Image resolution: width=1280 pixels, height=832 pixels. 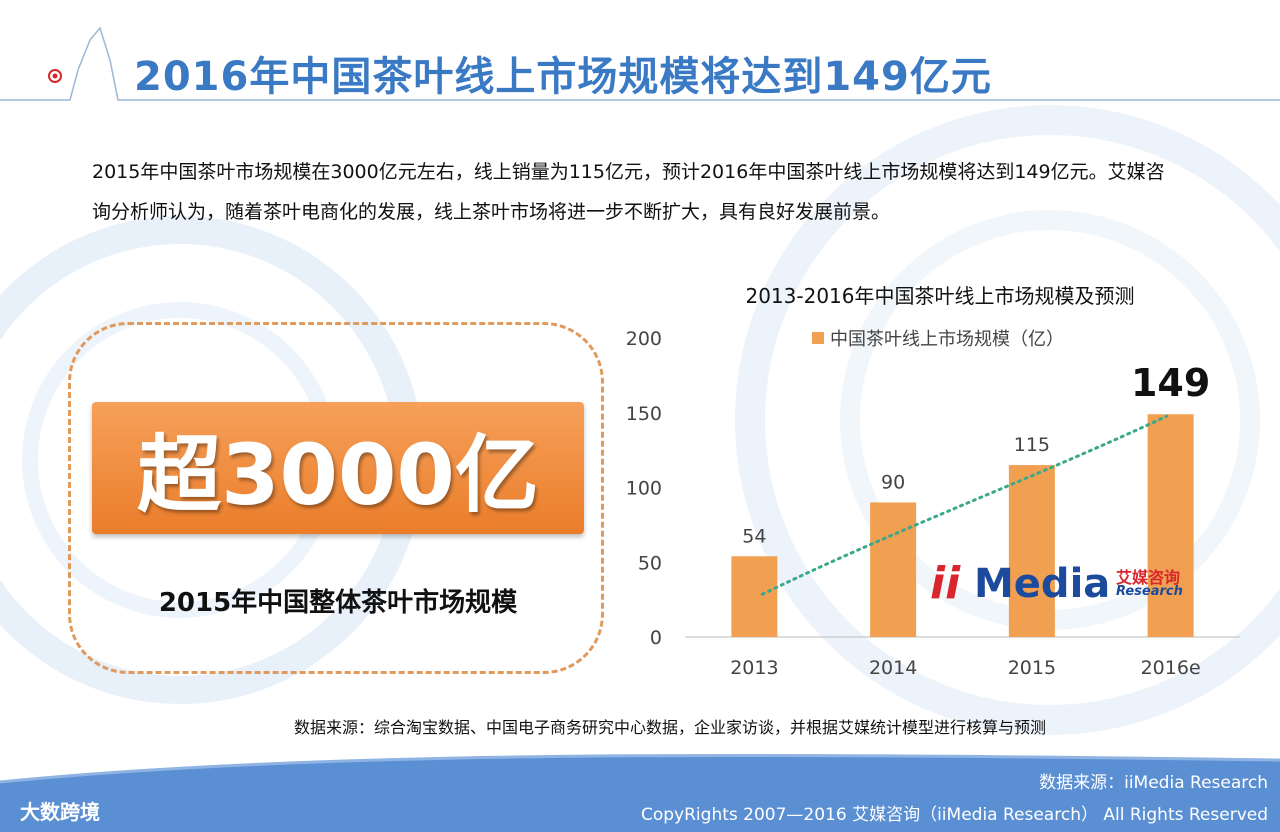 I want to click on legend-swatch, so click(x=818, y=338).